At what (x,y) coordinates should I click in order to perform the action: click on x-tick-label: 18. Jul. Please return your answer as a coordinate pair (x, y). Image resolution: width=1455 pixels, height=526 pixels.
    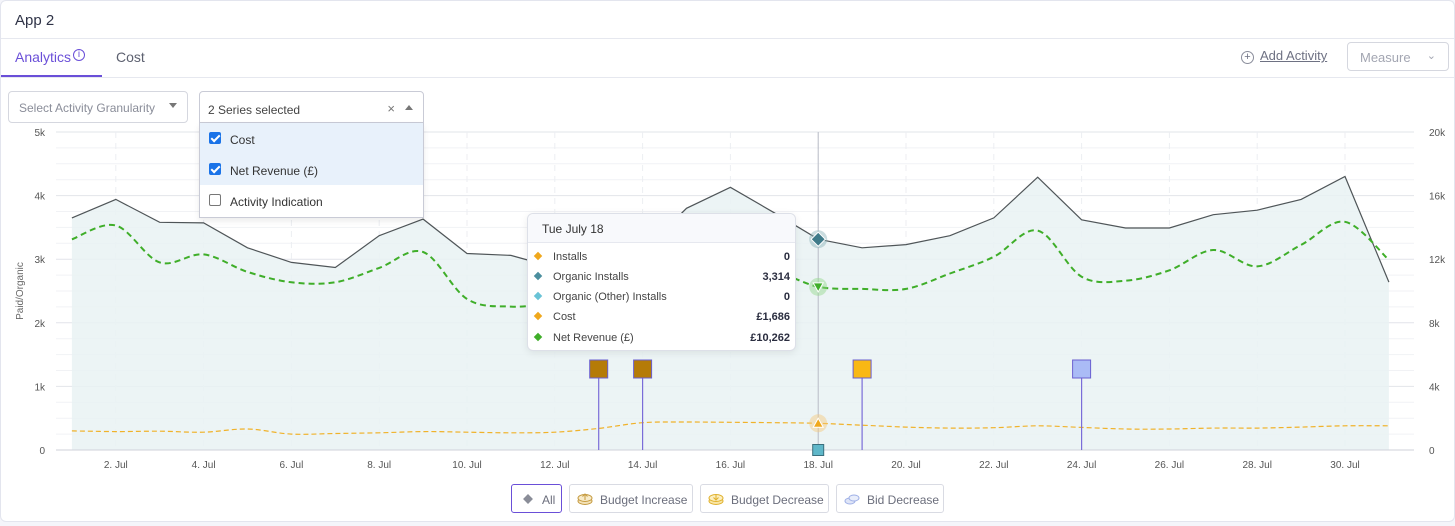
    Looking at the image, I should click on (817, 465).